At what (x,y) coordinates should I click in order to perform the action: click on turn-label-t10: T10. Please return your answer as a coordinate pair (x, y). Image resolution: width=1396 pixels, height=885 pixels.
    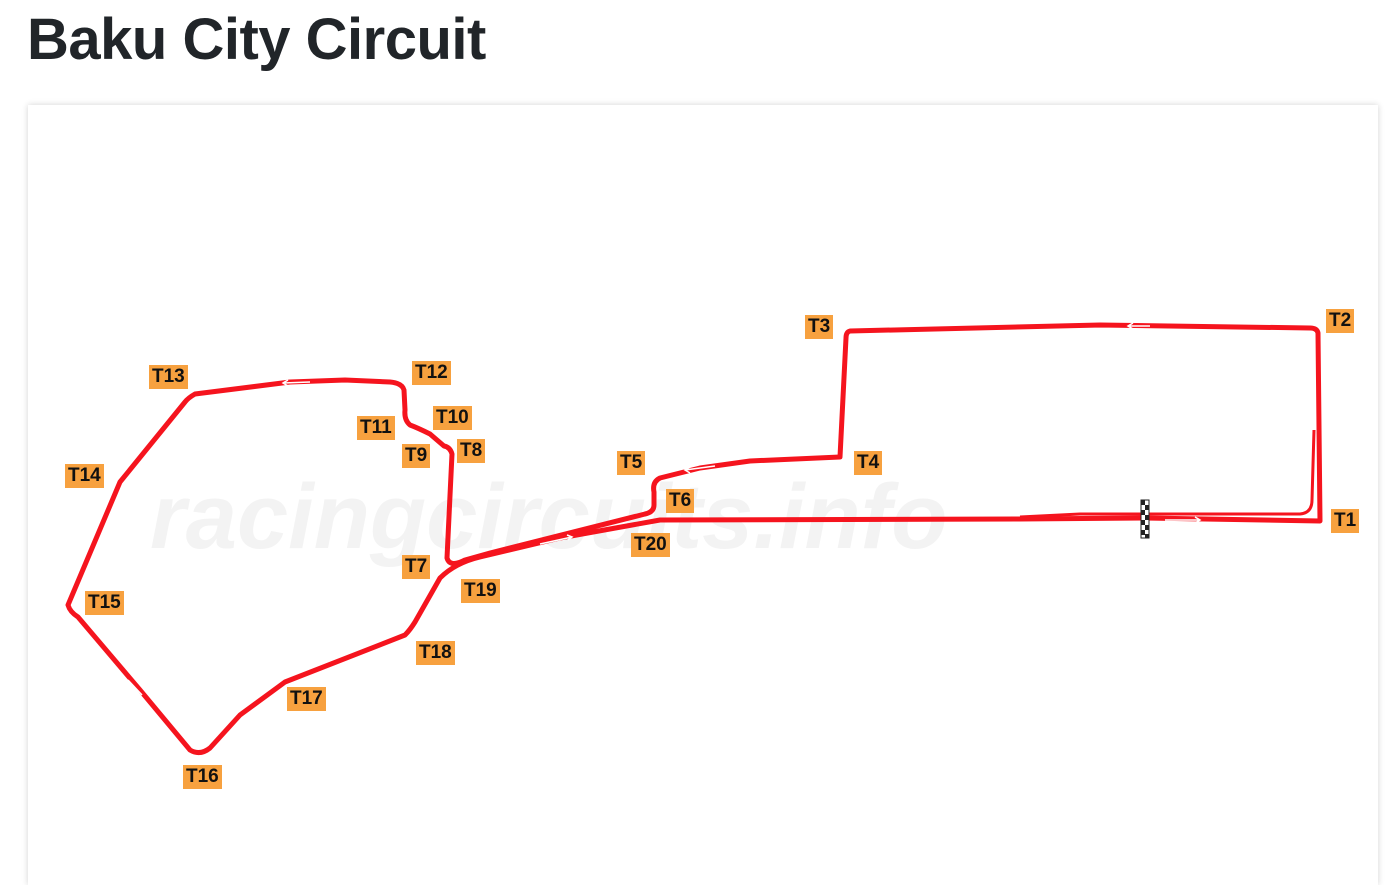
    Looking at the image, I should click on (452, 418).